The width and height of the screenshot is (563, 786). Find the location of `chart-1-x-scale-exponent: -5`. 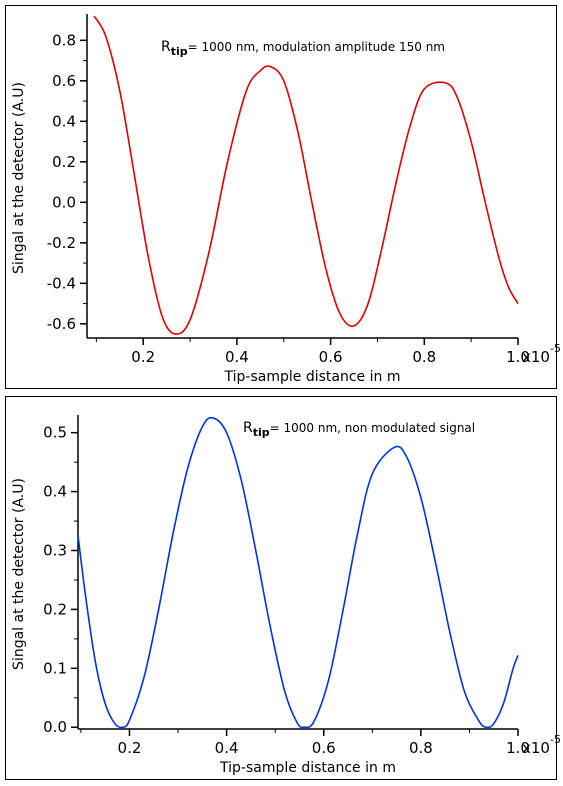

chart-1-x-scale-exponent: -5 is located at coordinates (555, 739).